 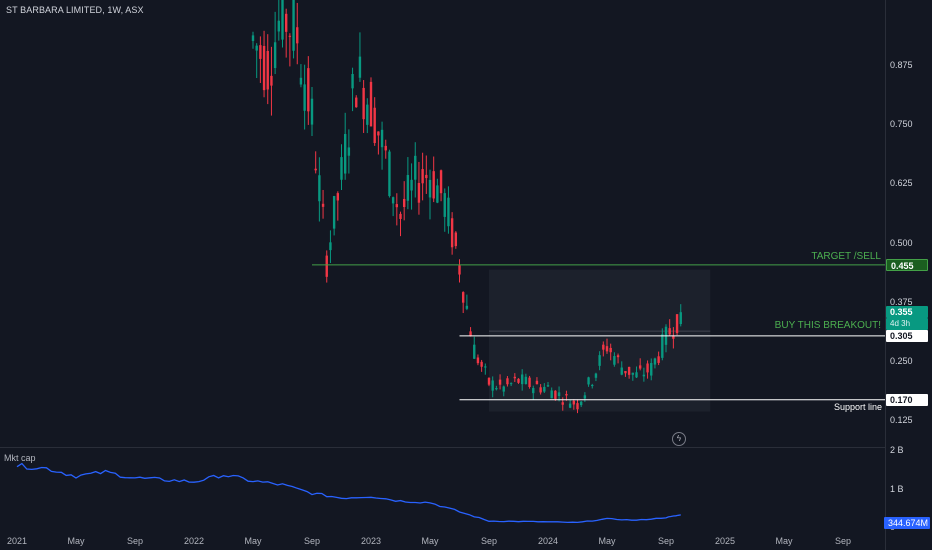 I want to click on time-axis-label: 2023, so click(x=371, y=541).